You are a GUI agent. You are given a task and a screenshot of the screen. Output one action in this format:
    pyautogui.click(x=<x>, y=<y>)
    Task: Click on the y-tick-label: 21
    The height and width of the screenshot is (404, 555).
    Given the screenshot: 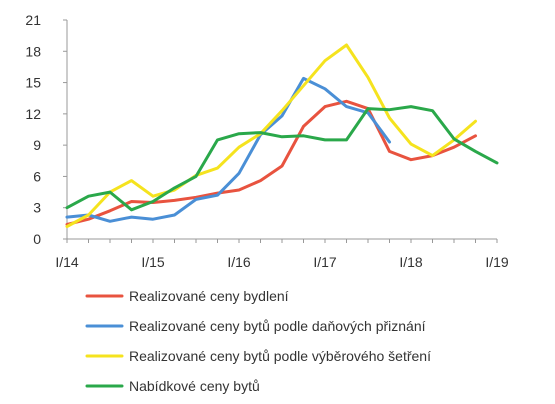 What is the action you would take?
    pyautogui.click(x=33, y=20)
    